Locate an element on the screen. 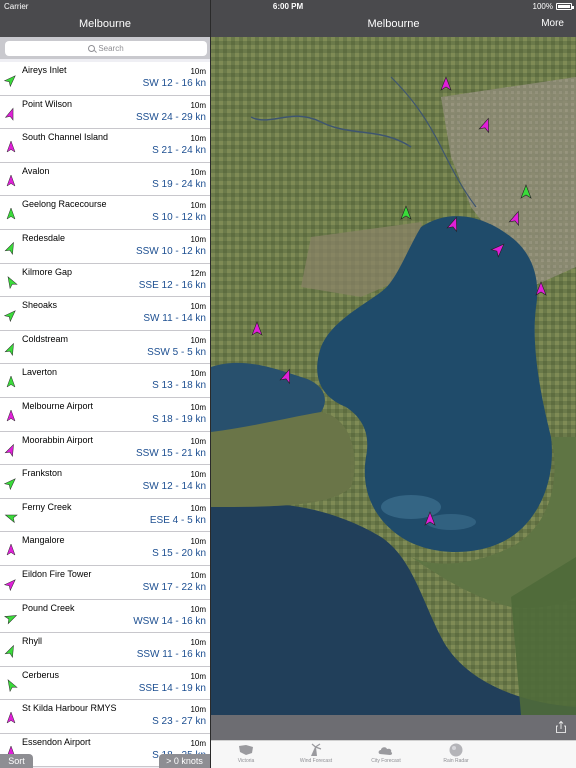 Image resolution: width=576 pixels, height=768 pixels. map-toolbar is located at coordinates (393, 727).